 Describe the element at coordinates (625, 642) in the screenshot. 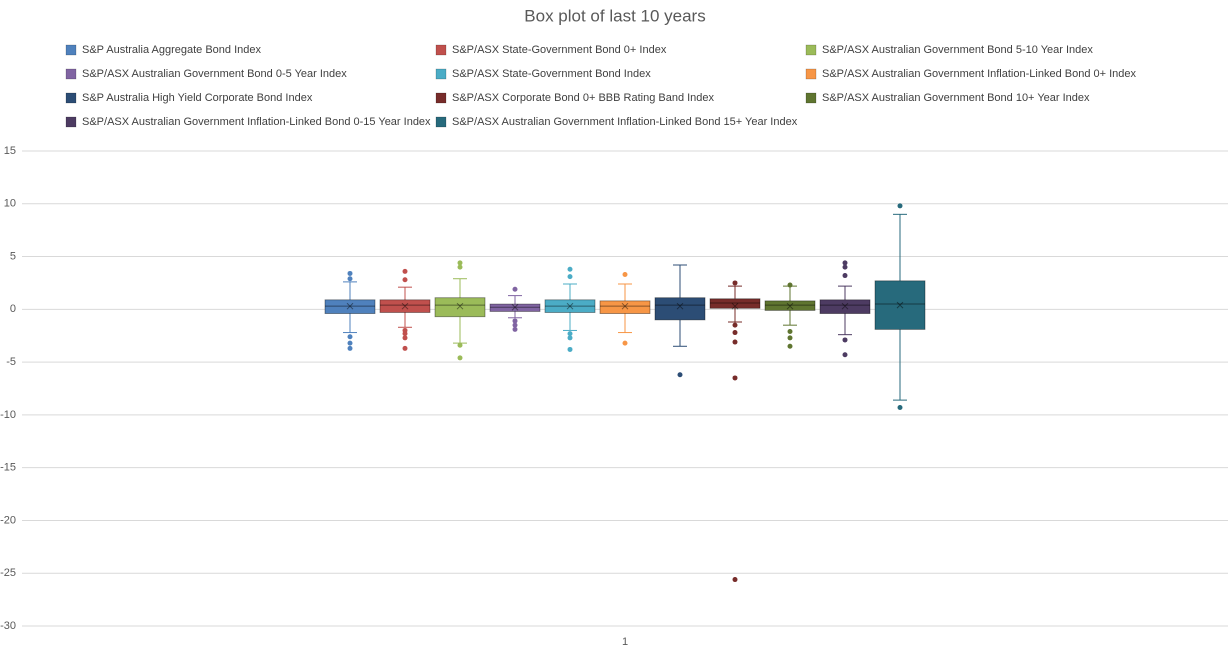

I see `x-tick-label: 1` at that location.